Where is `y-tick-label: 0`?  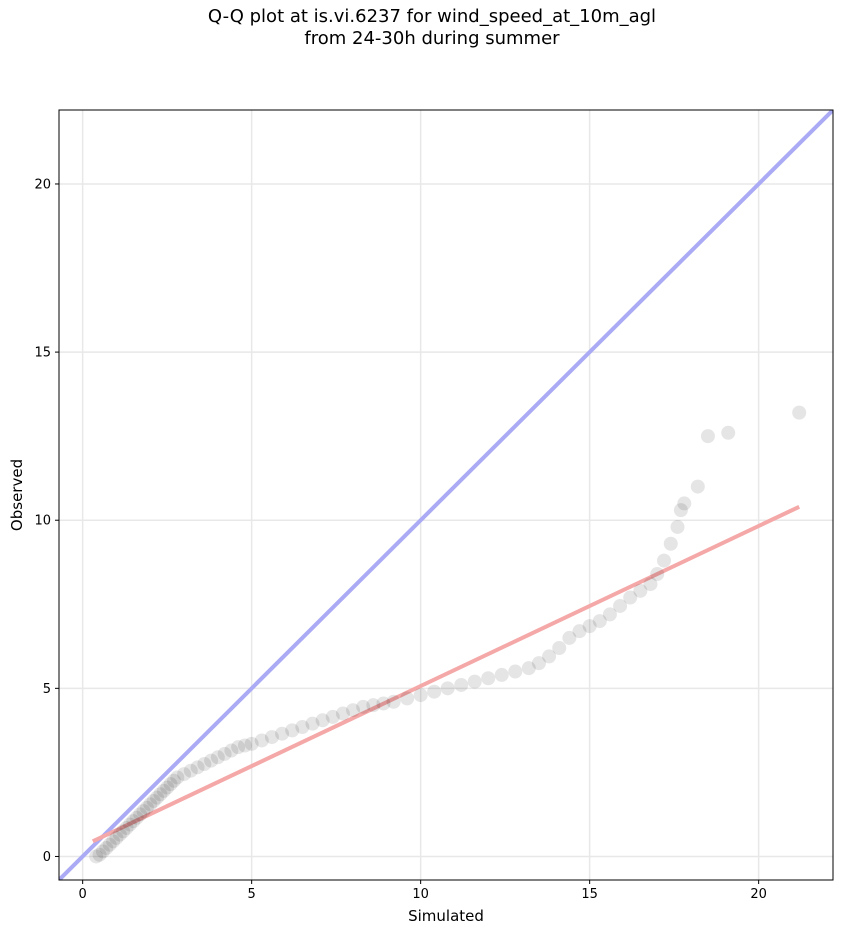
y-tick-label: 0 is located at coordinates (47, 857).